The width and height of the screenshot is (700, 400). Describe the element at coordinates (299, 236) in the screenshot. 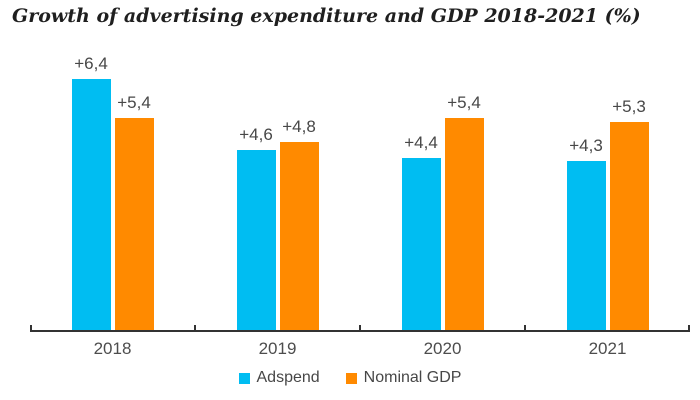

I see `bar-nominal-gdp-2019` at that location.